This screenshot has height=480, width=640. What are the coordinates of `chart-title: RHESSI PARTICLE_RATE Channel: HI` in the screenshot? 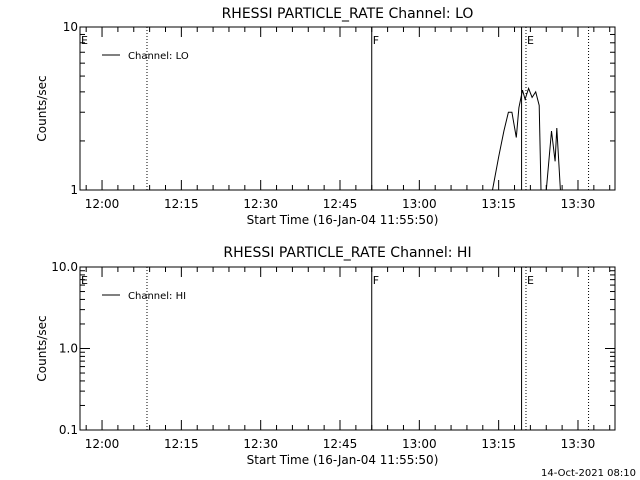 It's located at (347, 253).